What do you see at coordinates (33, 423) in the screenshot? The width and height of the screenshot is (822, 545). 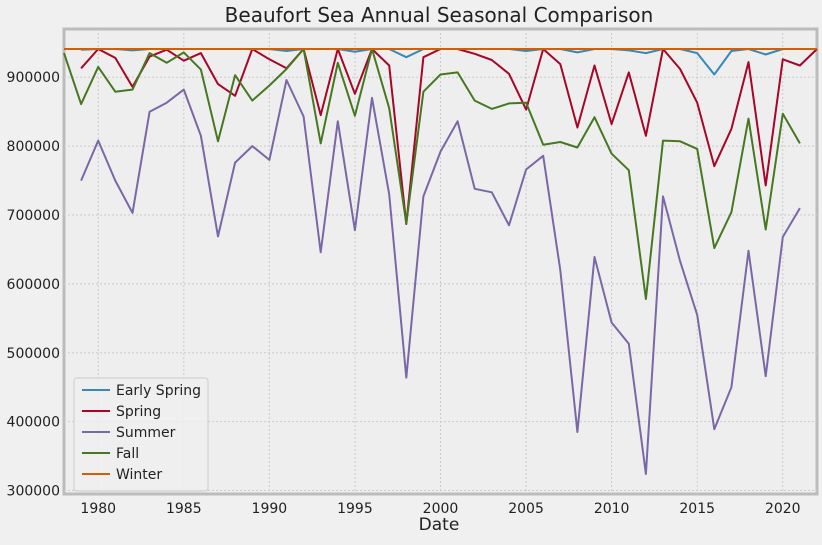 I see `y-tick-label: 400000` at bounding box center [33, 423].